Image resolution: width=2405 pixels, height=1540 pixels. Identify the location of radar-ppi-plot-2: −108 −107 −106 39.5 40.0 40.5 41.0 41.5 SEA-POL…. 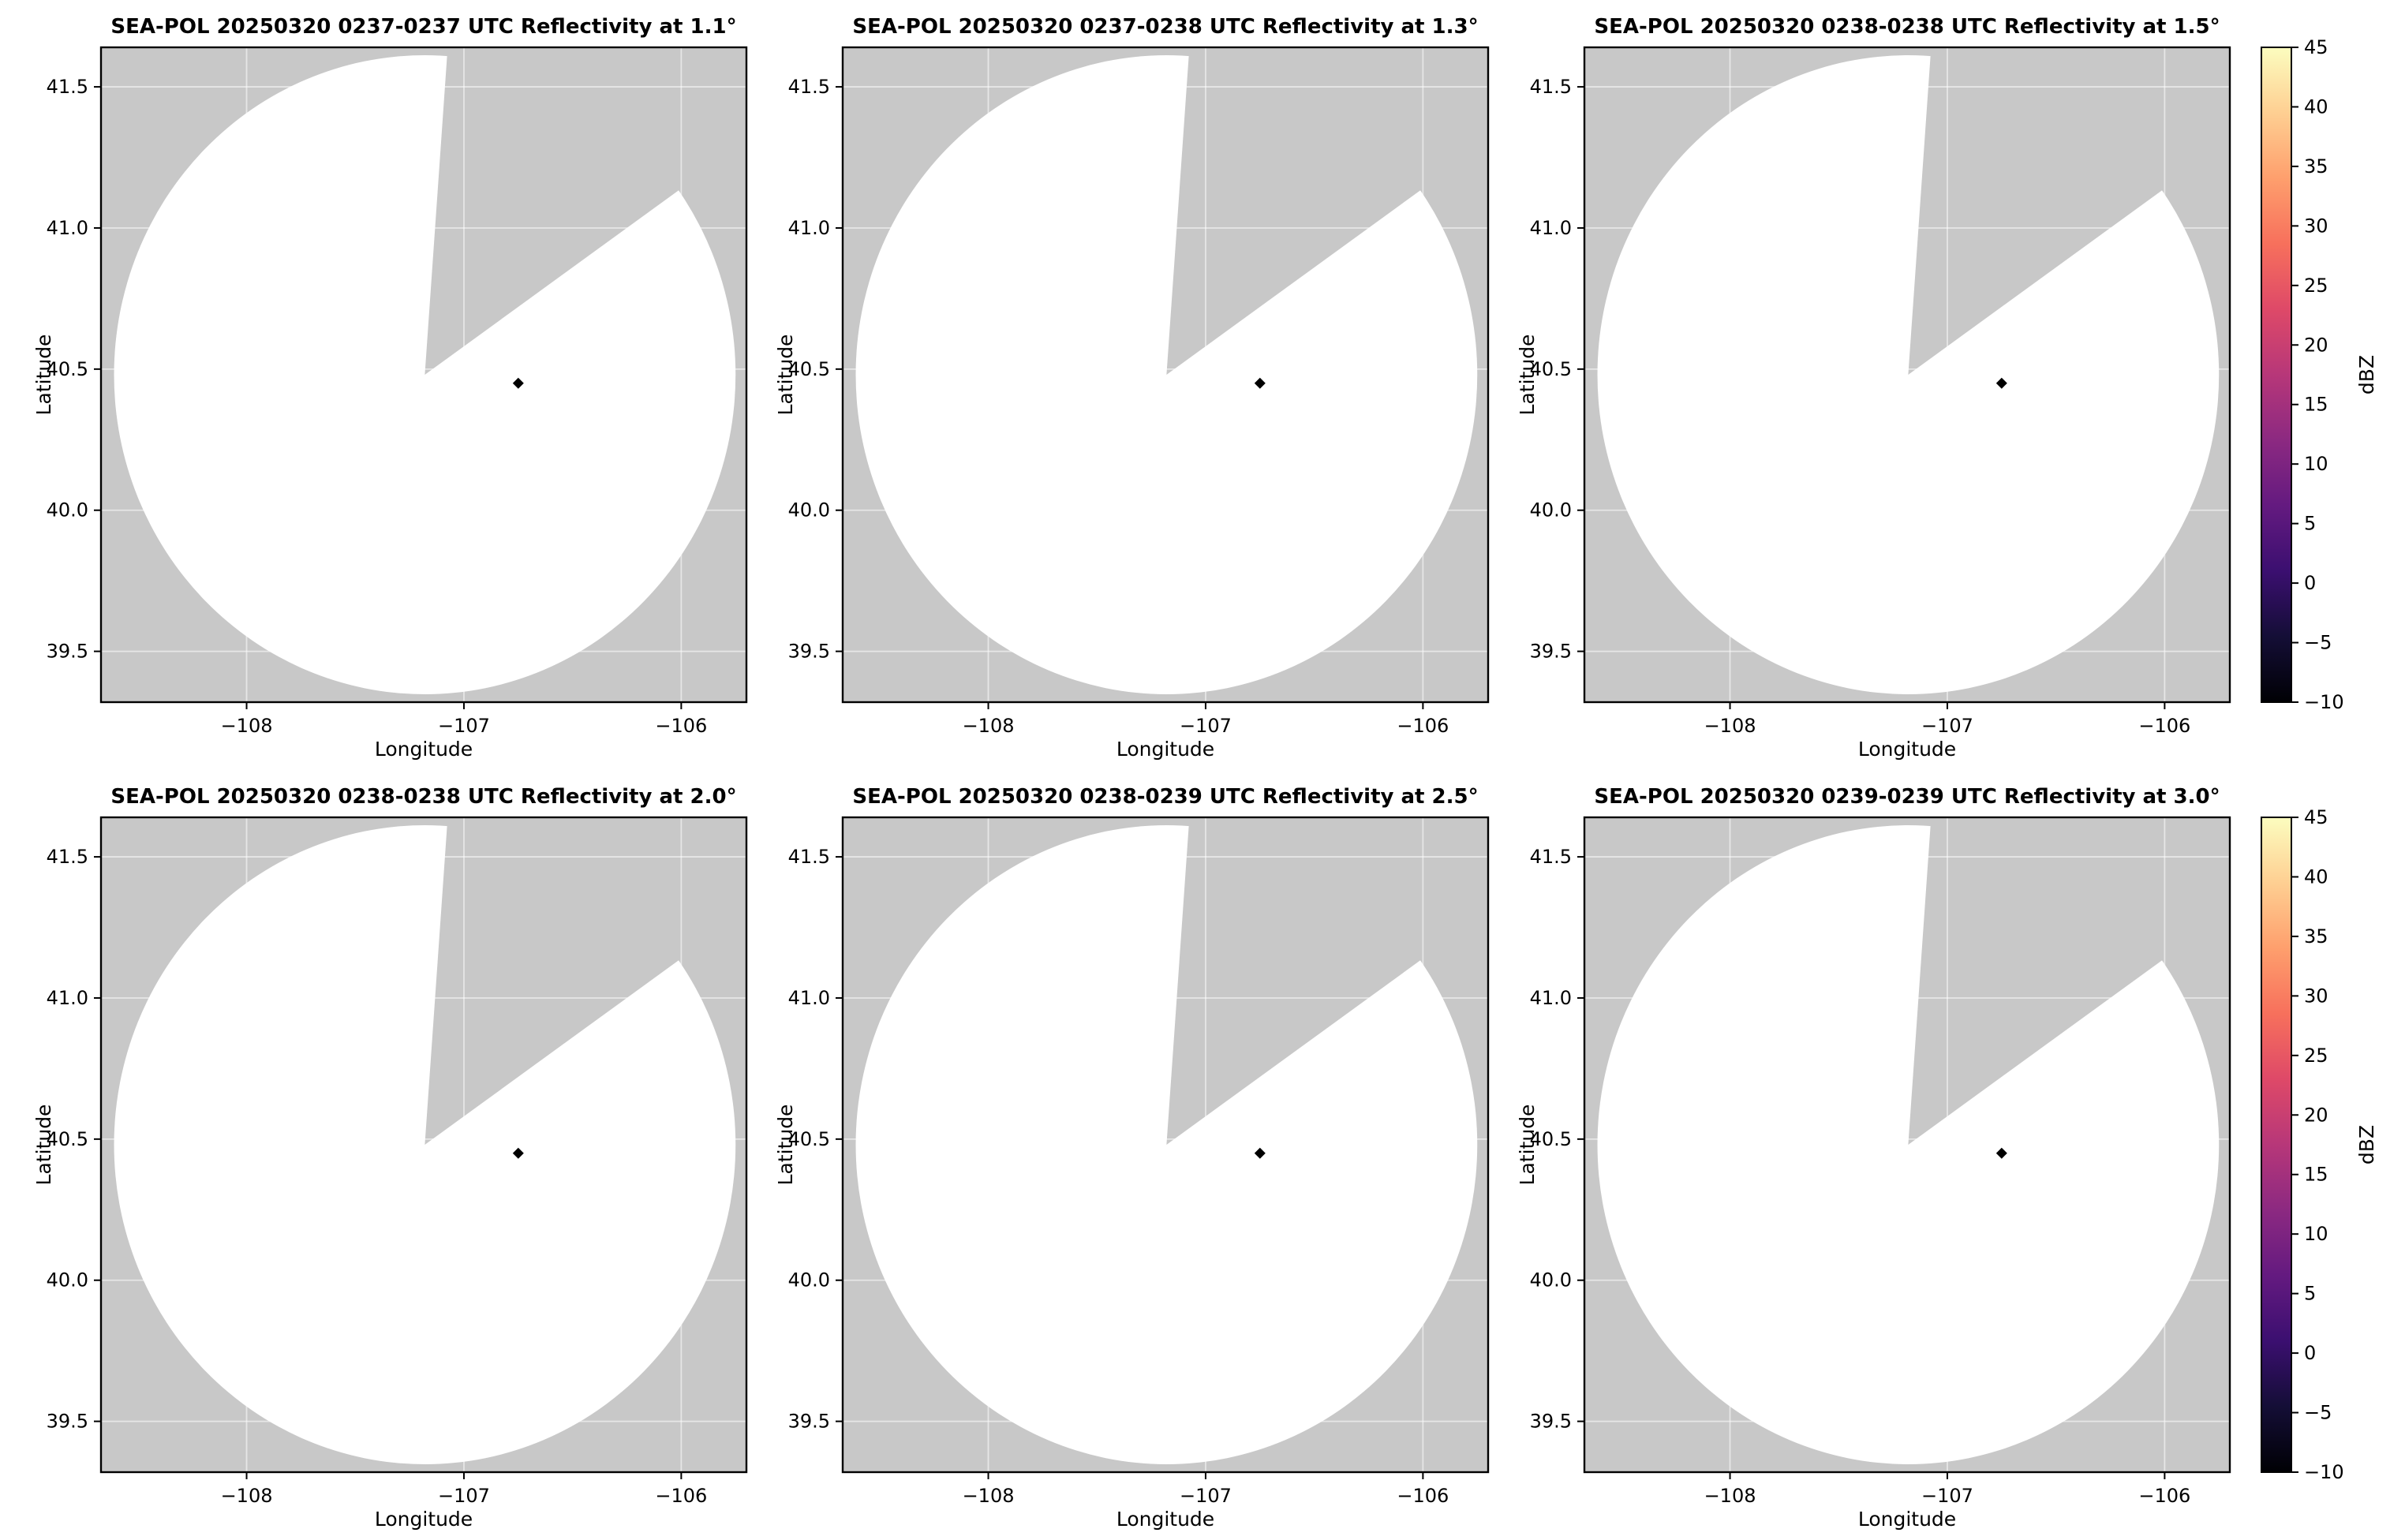
(1132, 388).